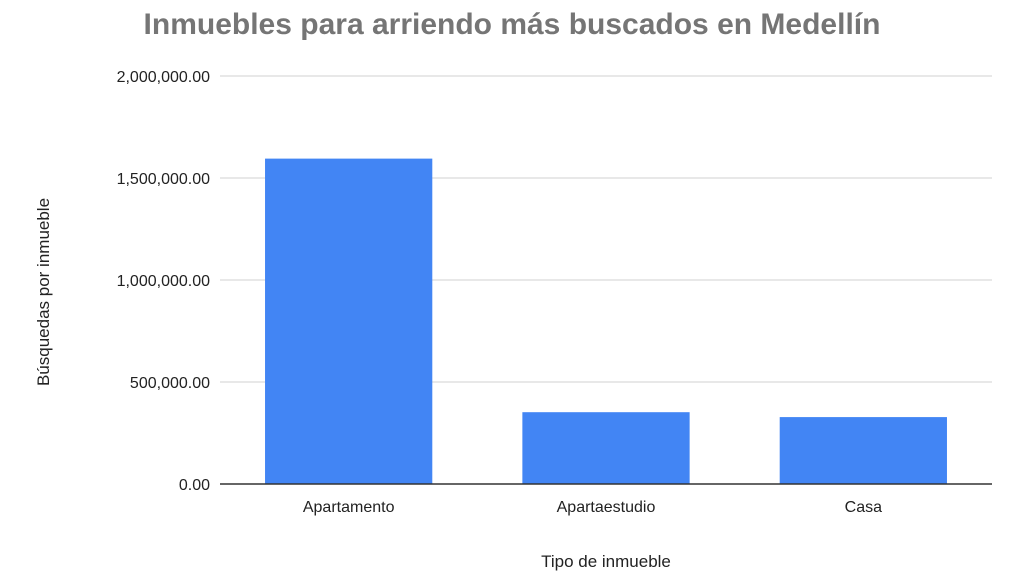 The width and height of the screenshot is (1024, 576). Describe the element at coordinates (863, 450) in the screenshot. I see `bar-casa` at that location.